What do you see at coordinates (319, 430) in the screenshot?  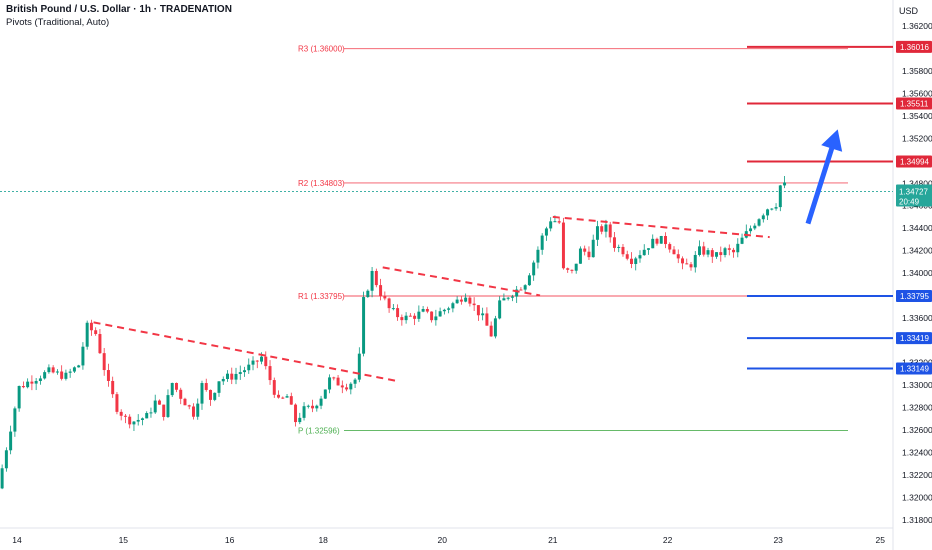 I see `pivot-label: P (1.32596)` at bounding box center [319, 430].